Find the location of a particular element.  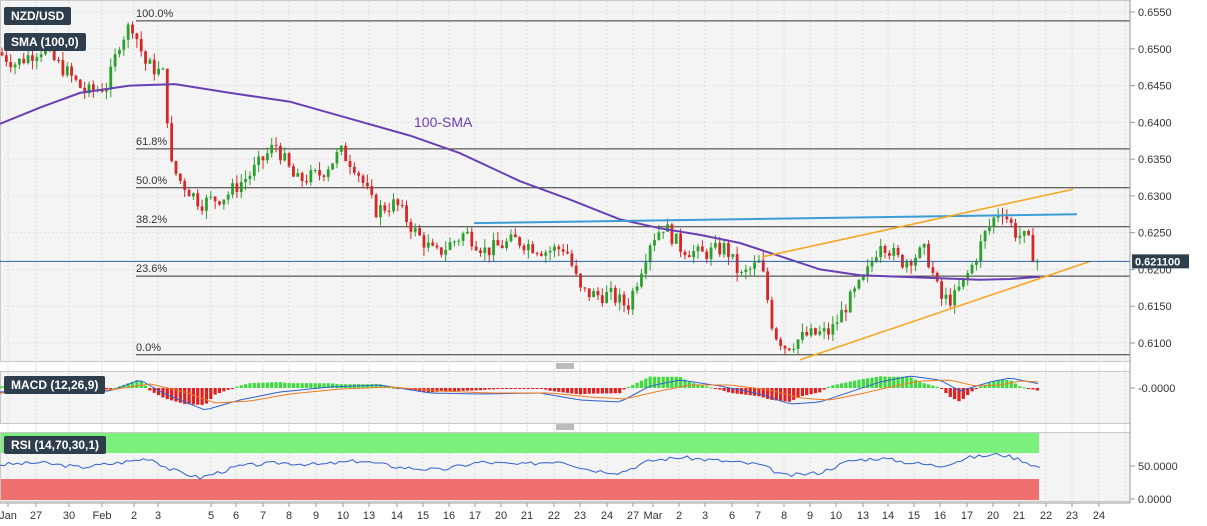

y-tick-label: 0.6500 is located at coordinates (1155, 50).